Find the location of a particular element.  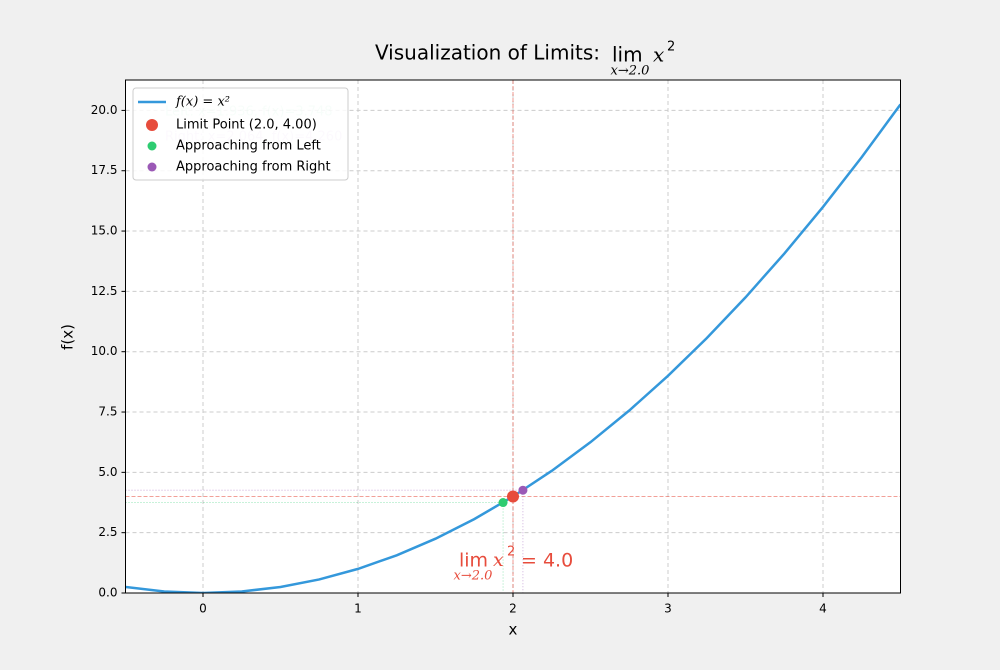

legend-label: f(x) = x² is located at coordinates (202, 102).